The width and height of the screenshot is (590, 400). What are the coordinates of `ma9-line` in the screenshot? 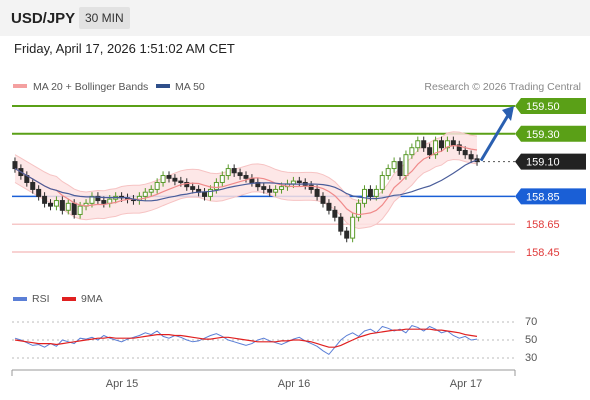 It's located at (246, 338).